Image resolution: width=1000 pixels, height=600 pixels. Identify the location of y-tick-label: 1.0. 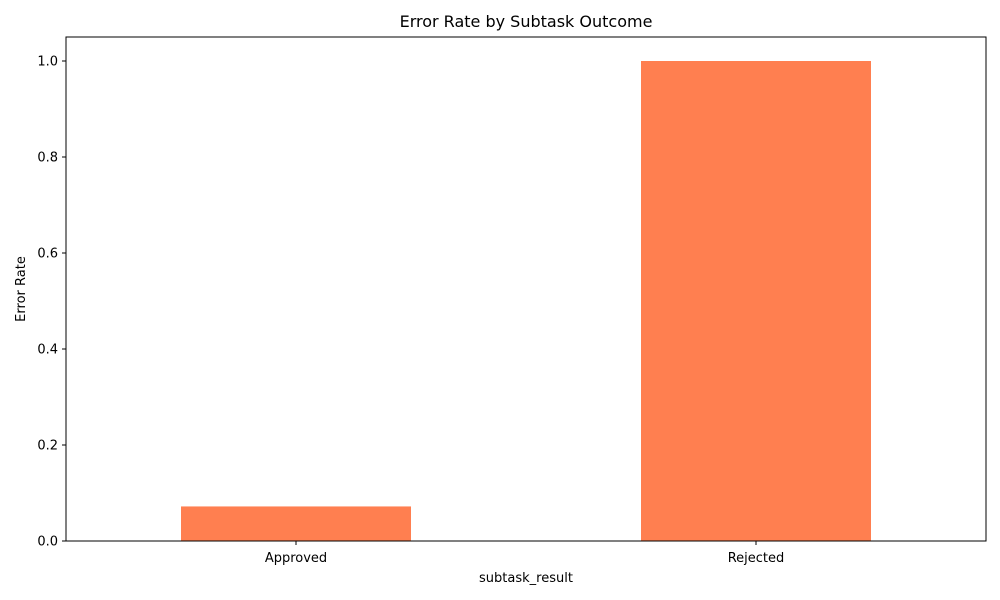
(47, 62).